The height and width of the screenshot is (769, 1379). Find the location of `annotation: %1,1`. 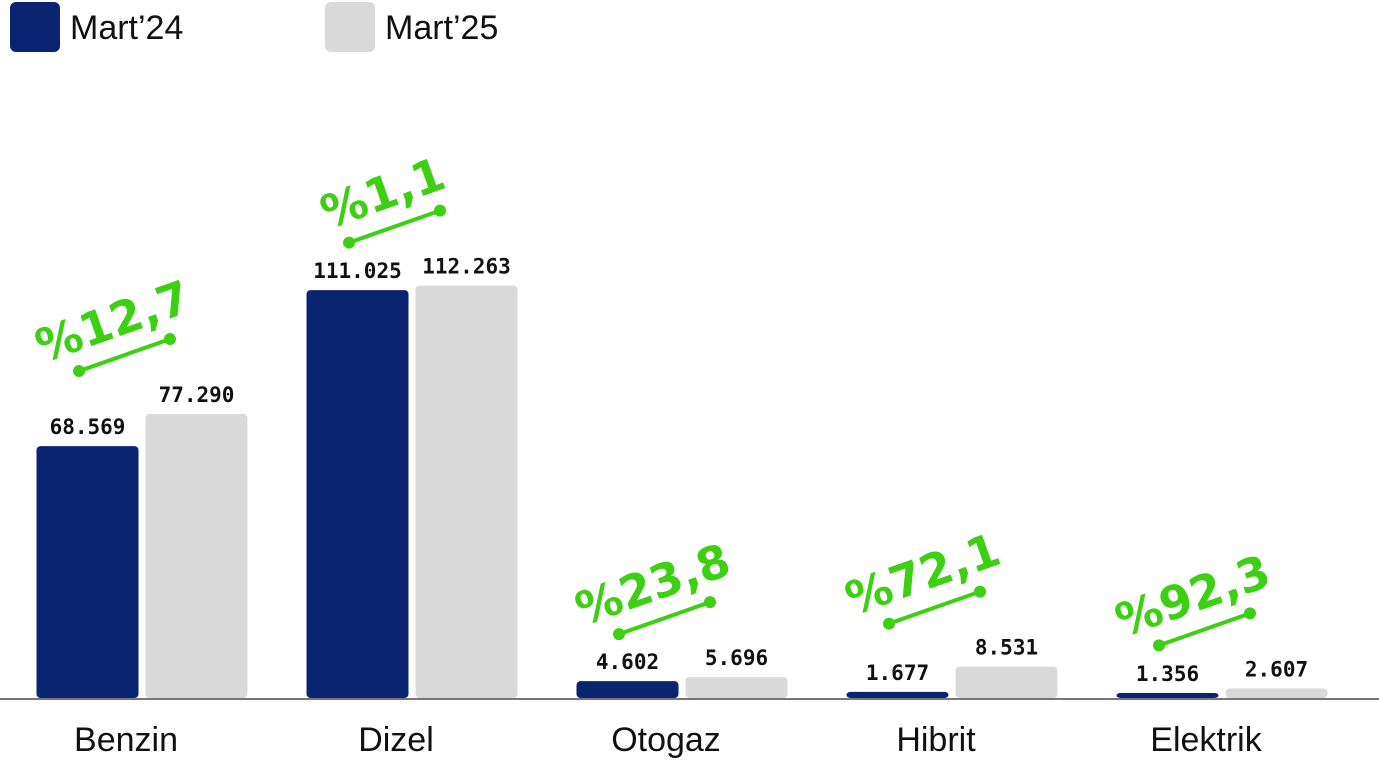

annotation: %1,1 is located at coordinates (383, 192).